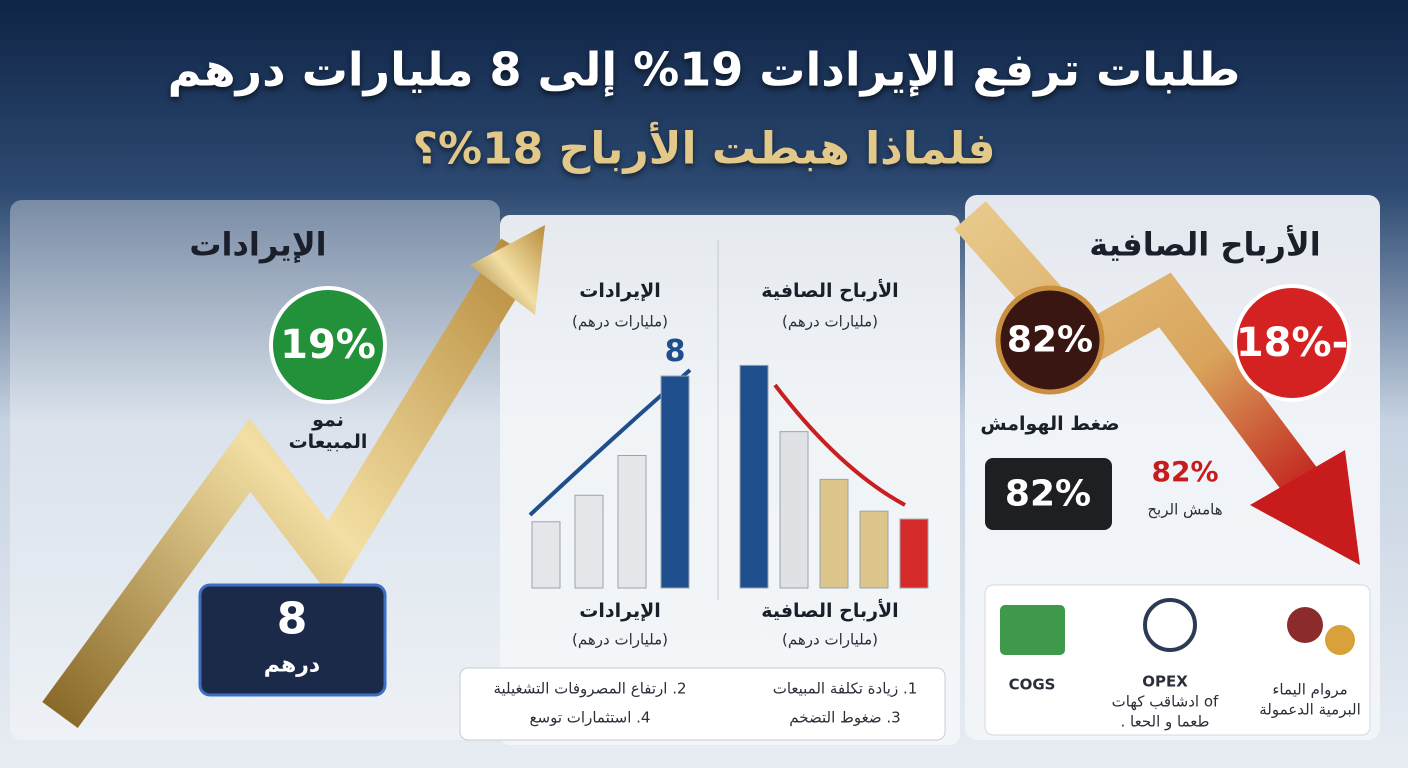 This screenshot has height=768, width=1408. What do you see at coordinates (590, 688) in the screenshot?
I see `reason: 2. ارتفاع المصروفات التشغيلية` at bounding box center [590, 688].